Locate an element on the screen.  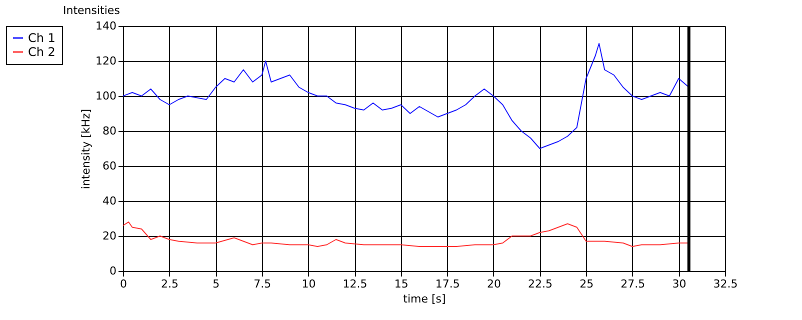
y-axis-title: intensity [kHz] is located at coordinates (86, 149).